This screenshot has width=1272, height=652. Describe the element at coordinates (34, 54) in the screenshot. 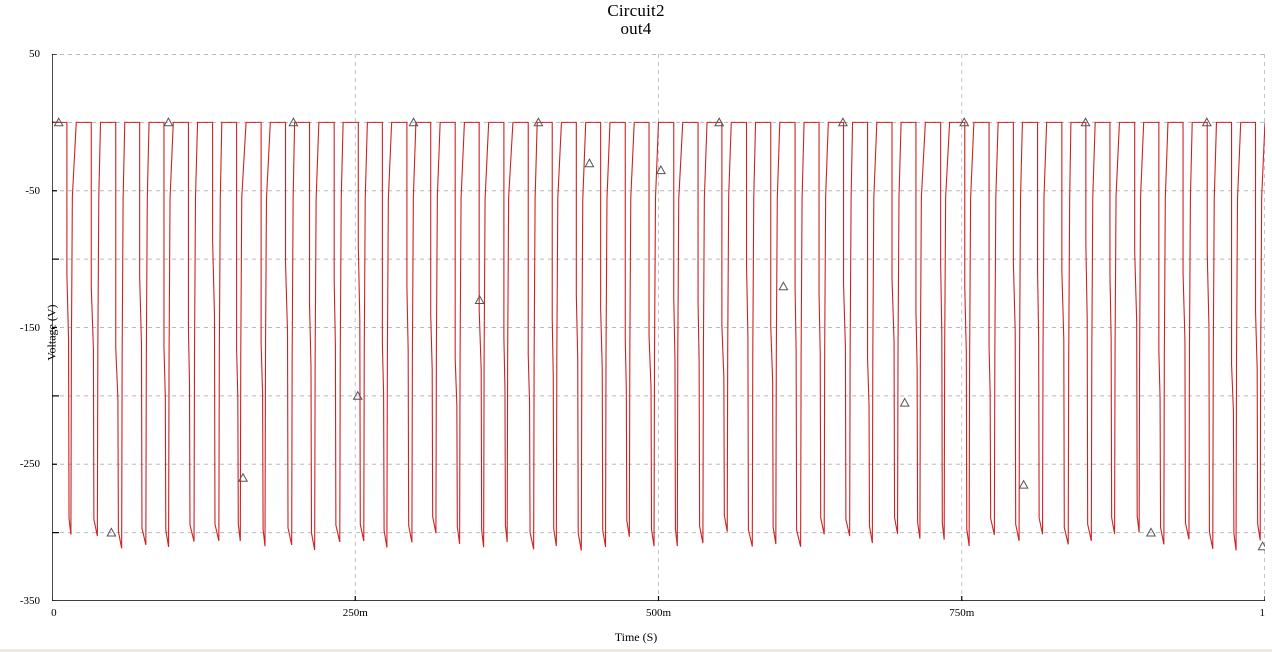

I see `y-tick-label: 50` at that location.